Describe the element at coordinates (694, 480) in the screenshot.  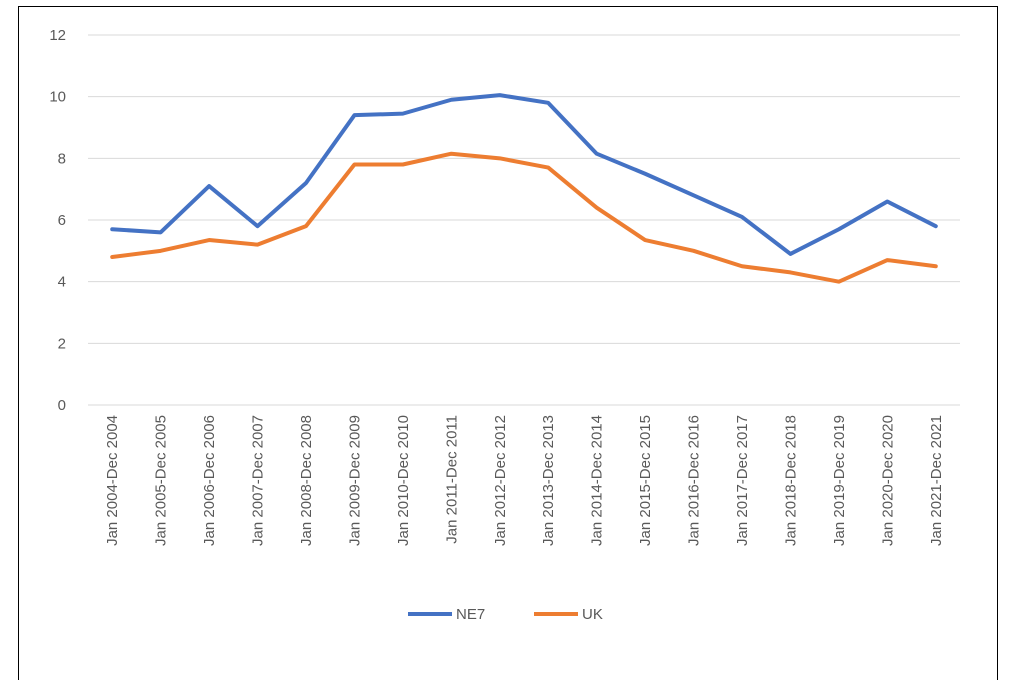
I see `x-tick-label: Jan 2016-Dec 2016` at that location.